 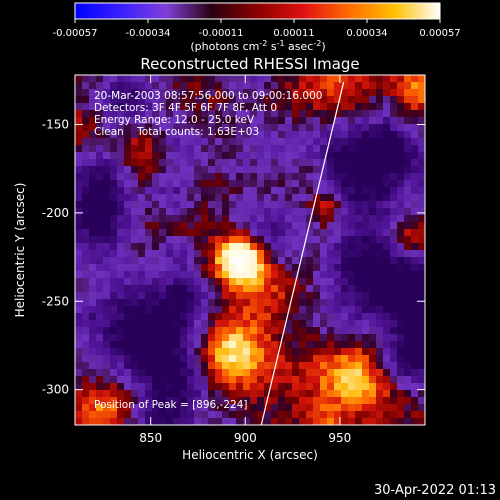 I want to click on x-tick-label: 900, so click(x=245, y=438).